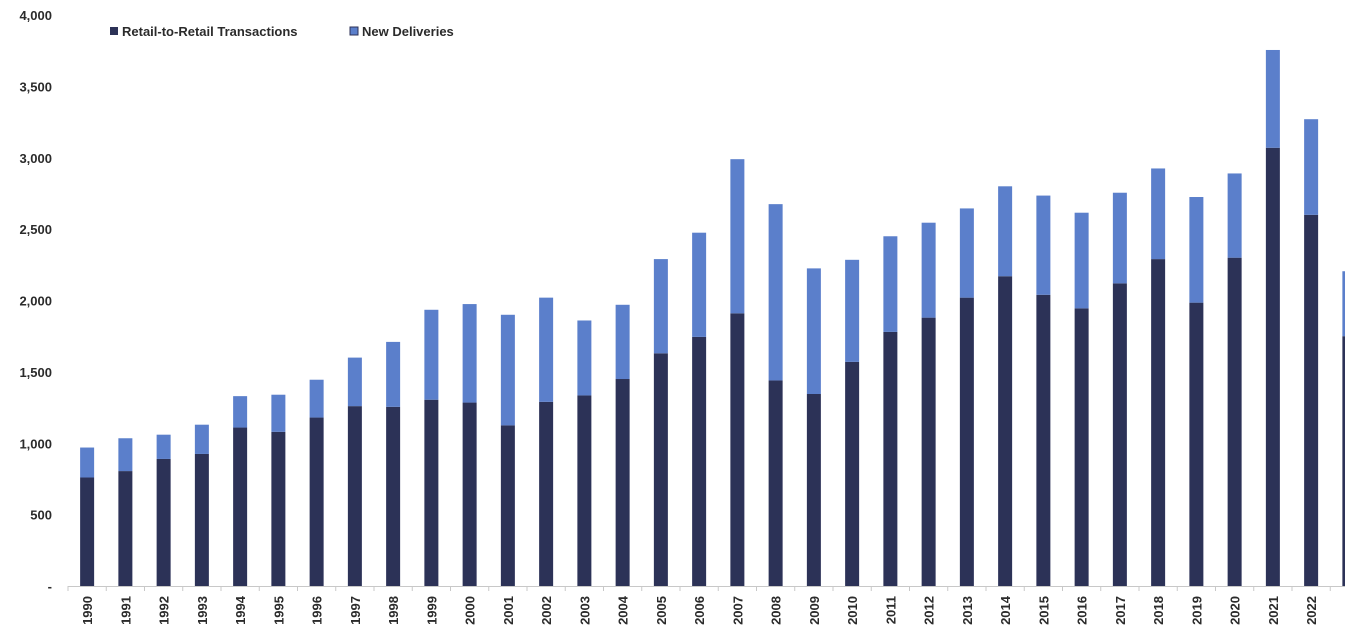 This screenshot has width=1345, height=640. What do you see at coordinates (240, 506) in the screenshot?
I see `bar-retail-to-retail-1994` at bounding box center [240, 506].